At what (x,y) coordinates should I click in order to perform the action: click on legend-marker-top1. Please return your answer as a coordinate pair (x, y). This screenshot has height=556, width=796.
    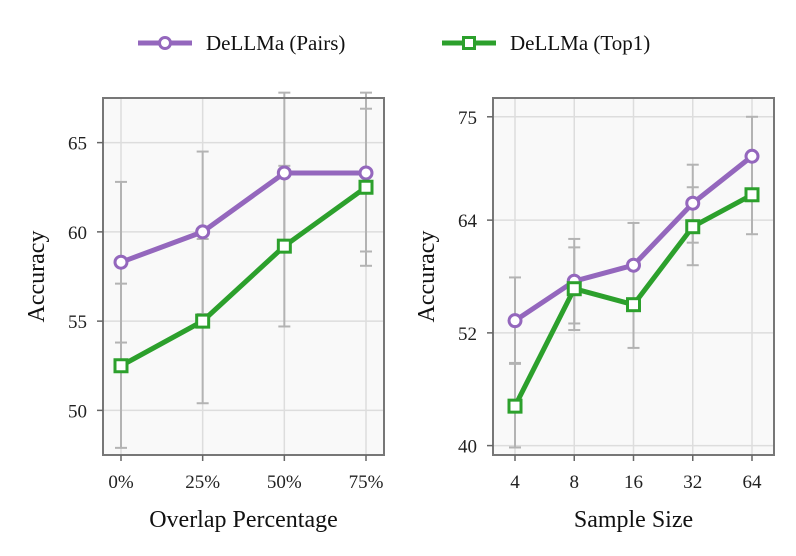
    Looking at the image, I should click on (469, 43).